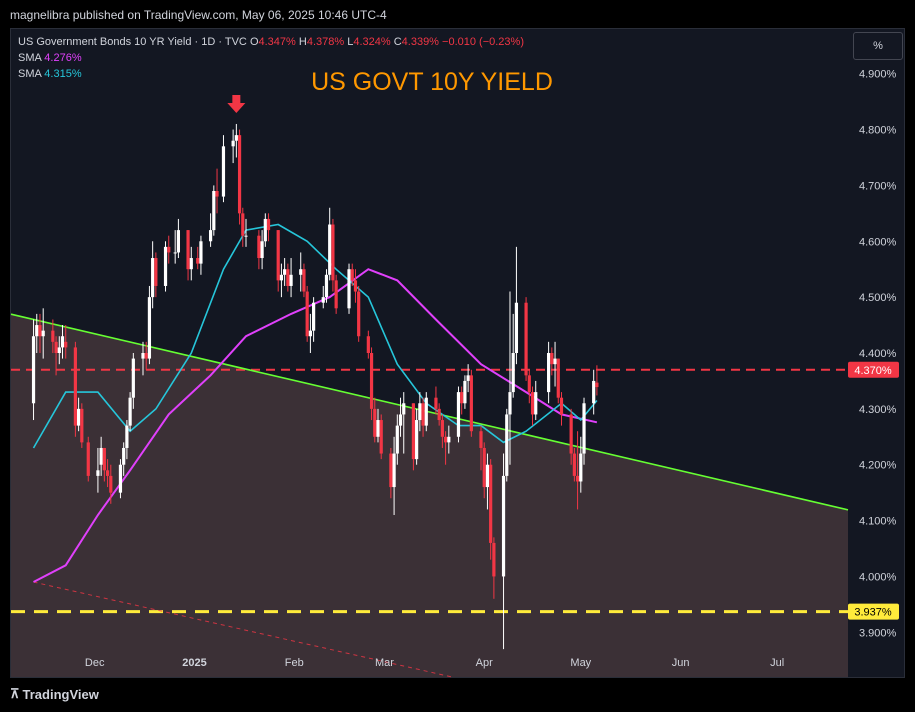 Image resolution: width=915 pixels, height=712 pixels. What do you see at coordinates (878, 354) in the screenshot?
I see `y-tick-label: 4.400%` at bounding box center [878, 354].